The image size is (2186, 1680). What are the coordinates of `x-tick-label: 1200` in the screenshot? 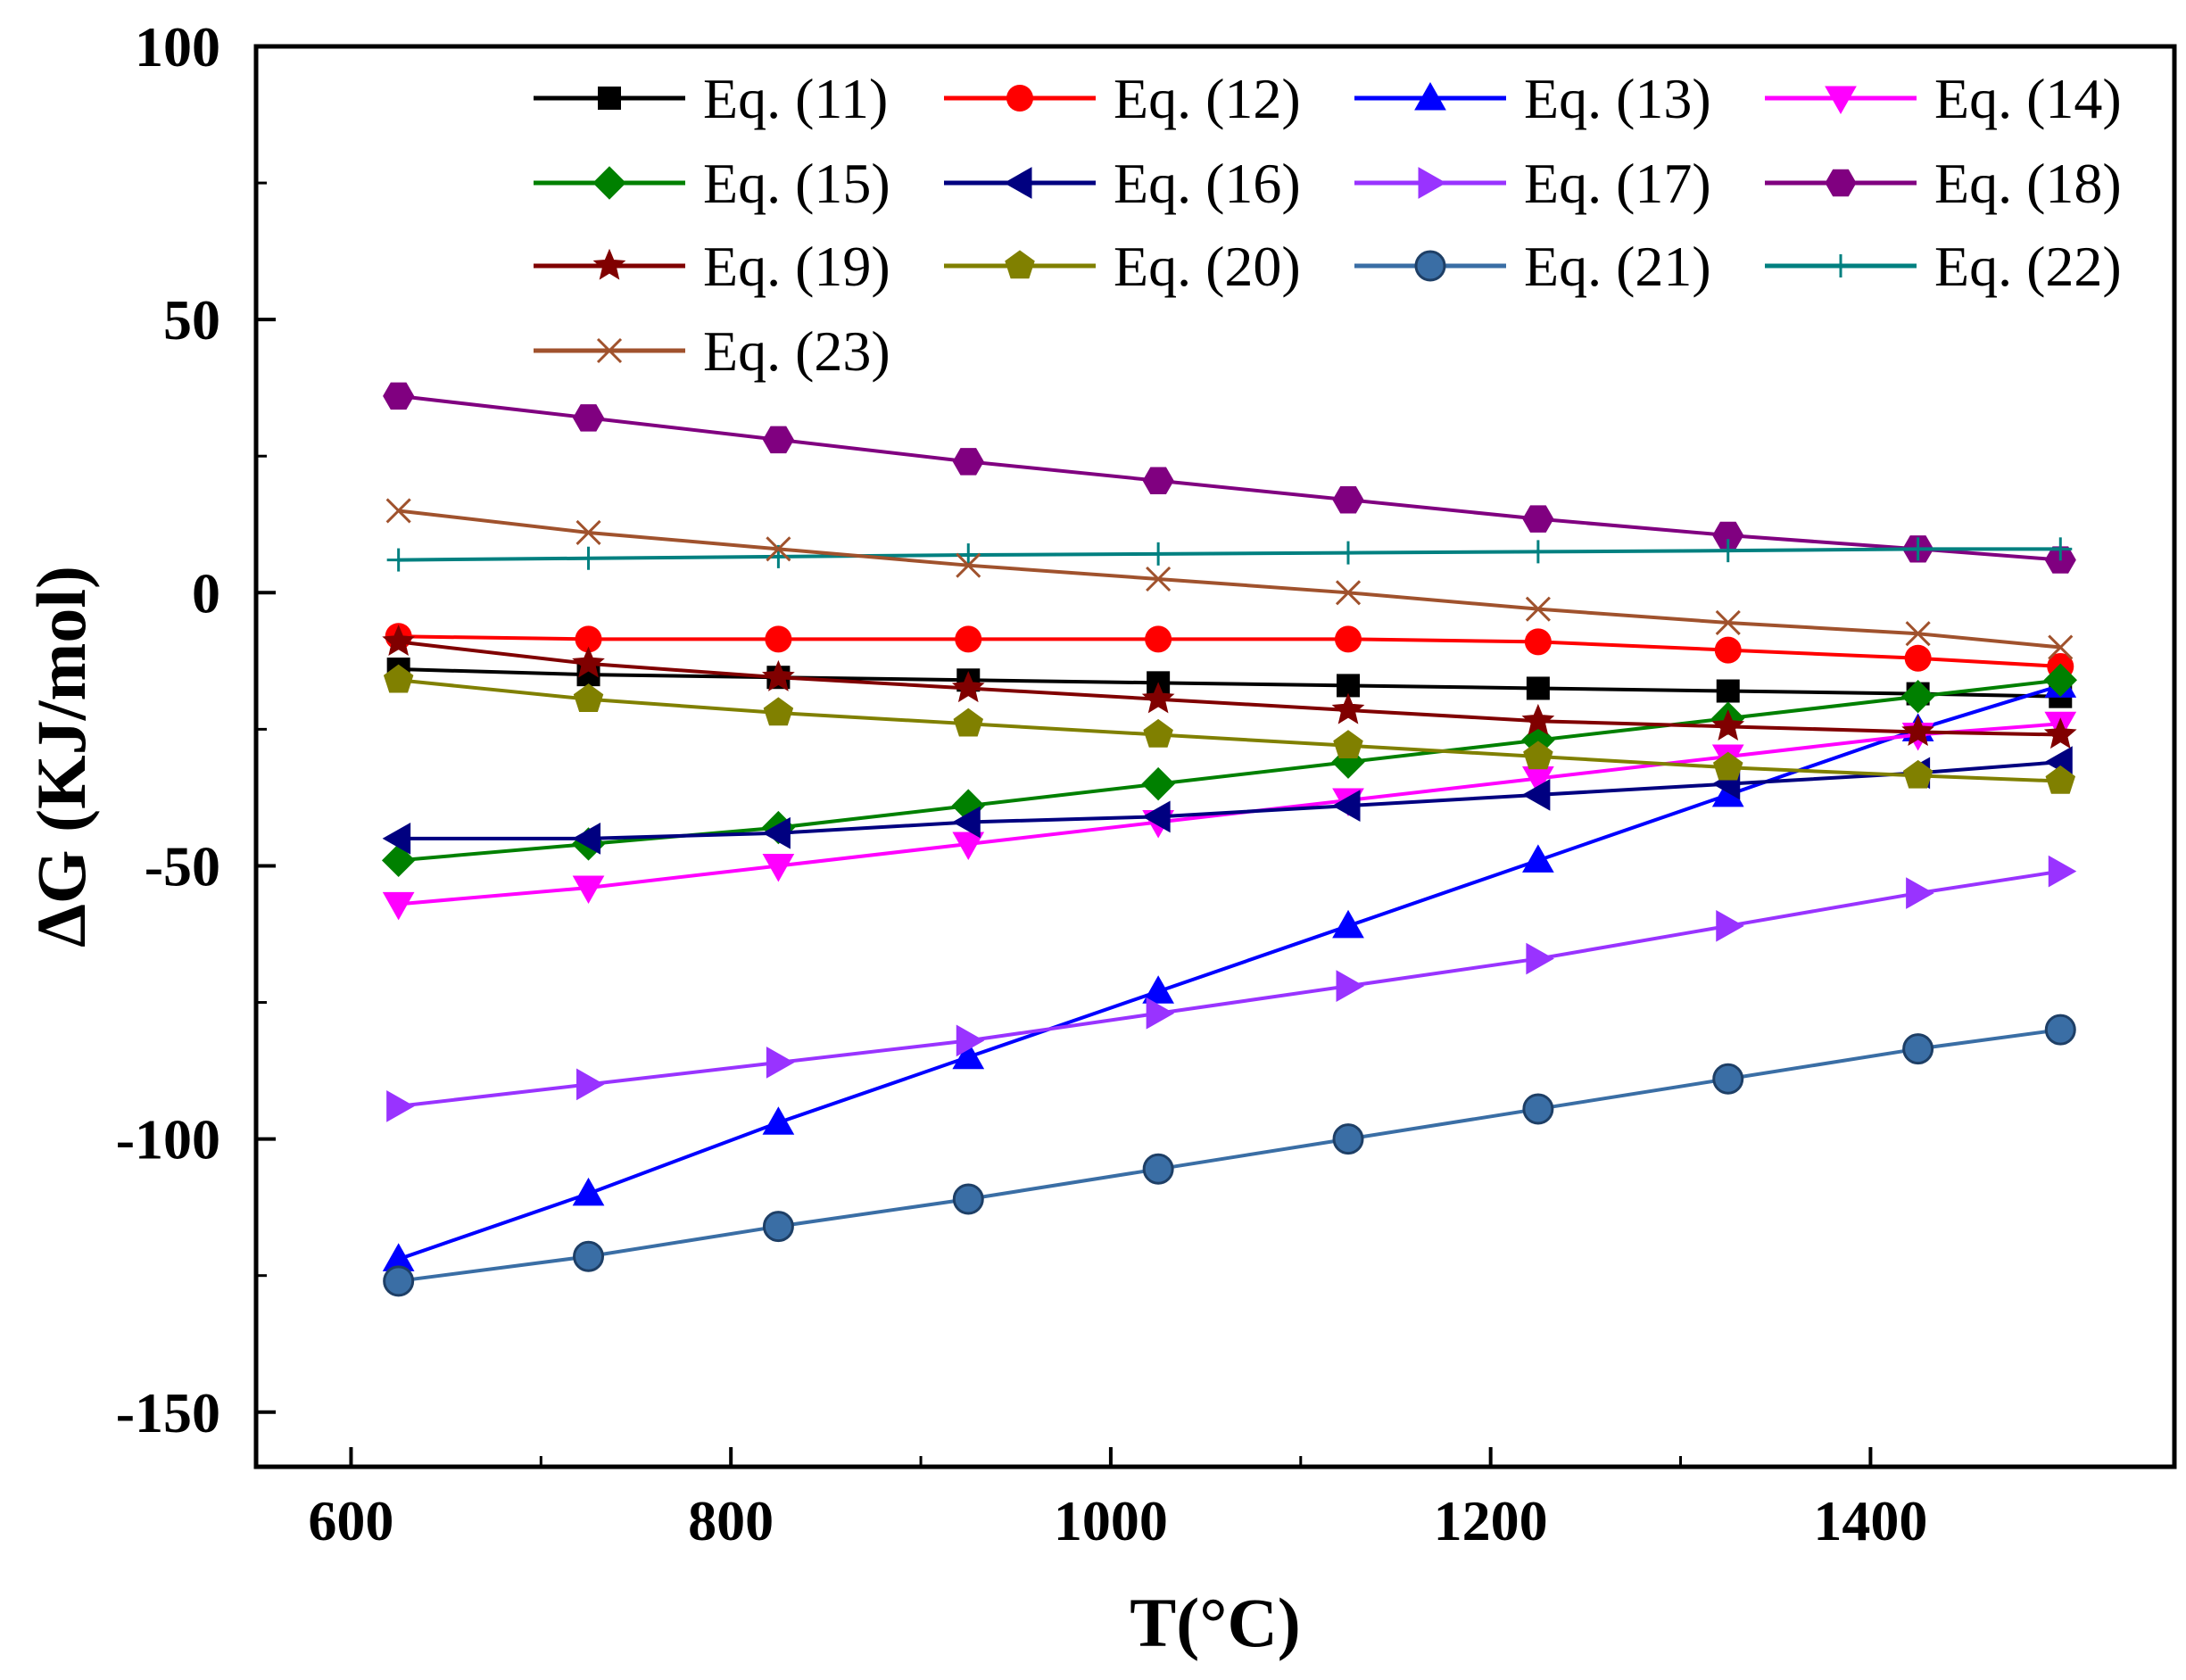 It's located at (1491, 1520).